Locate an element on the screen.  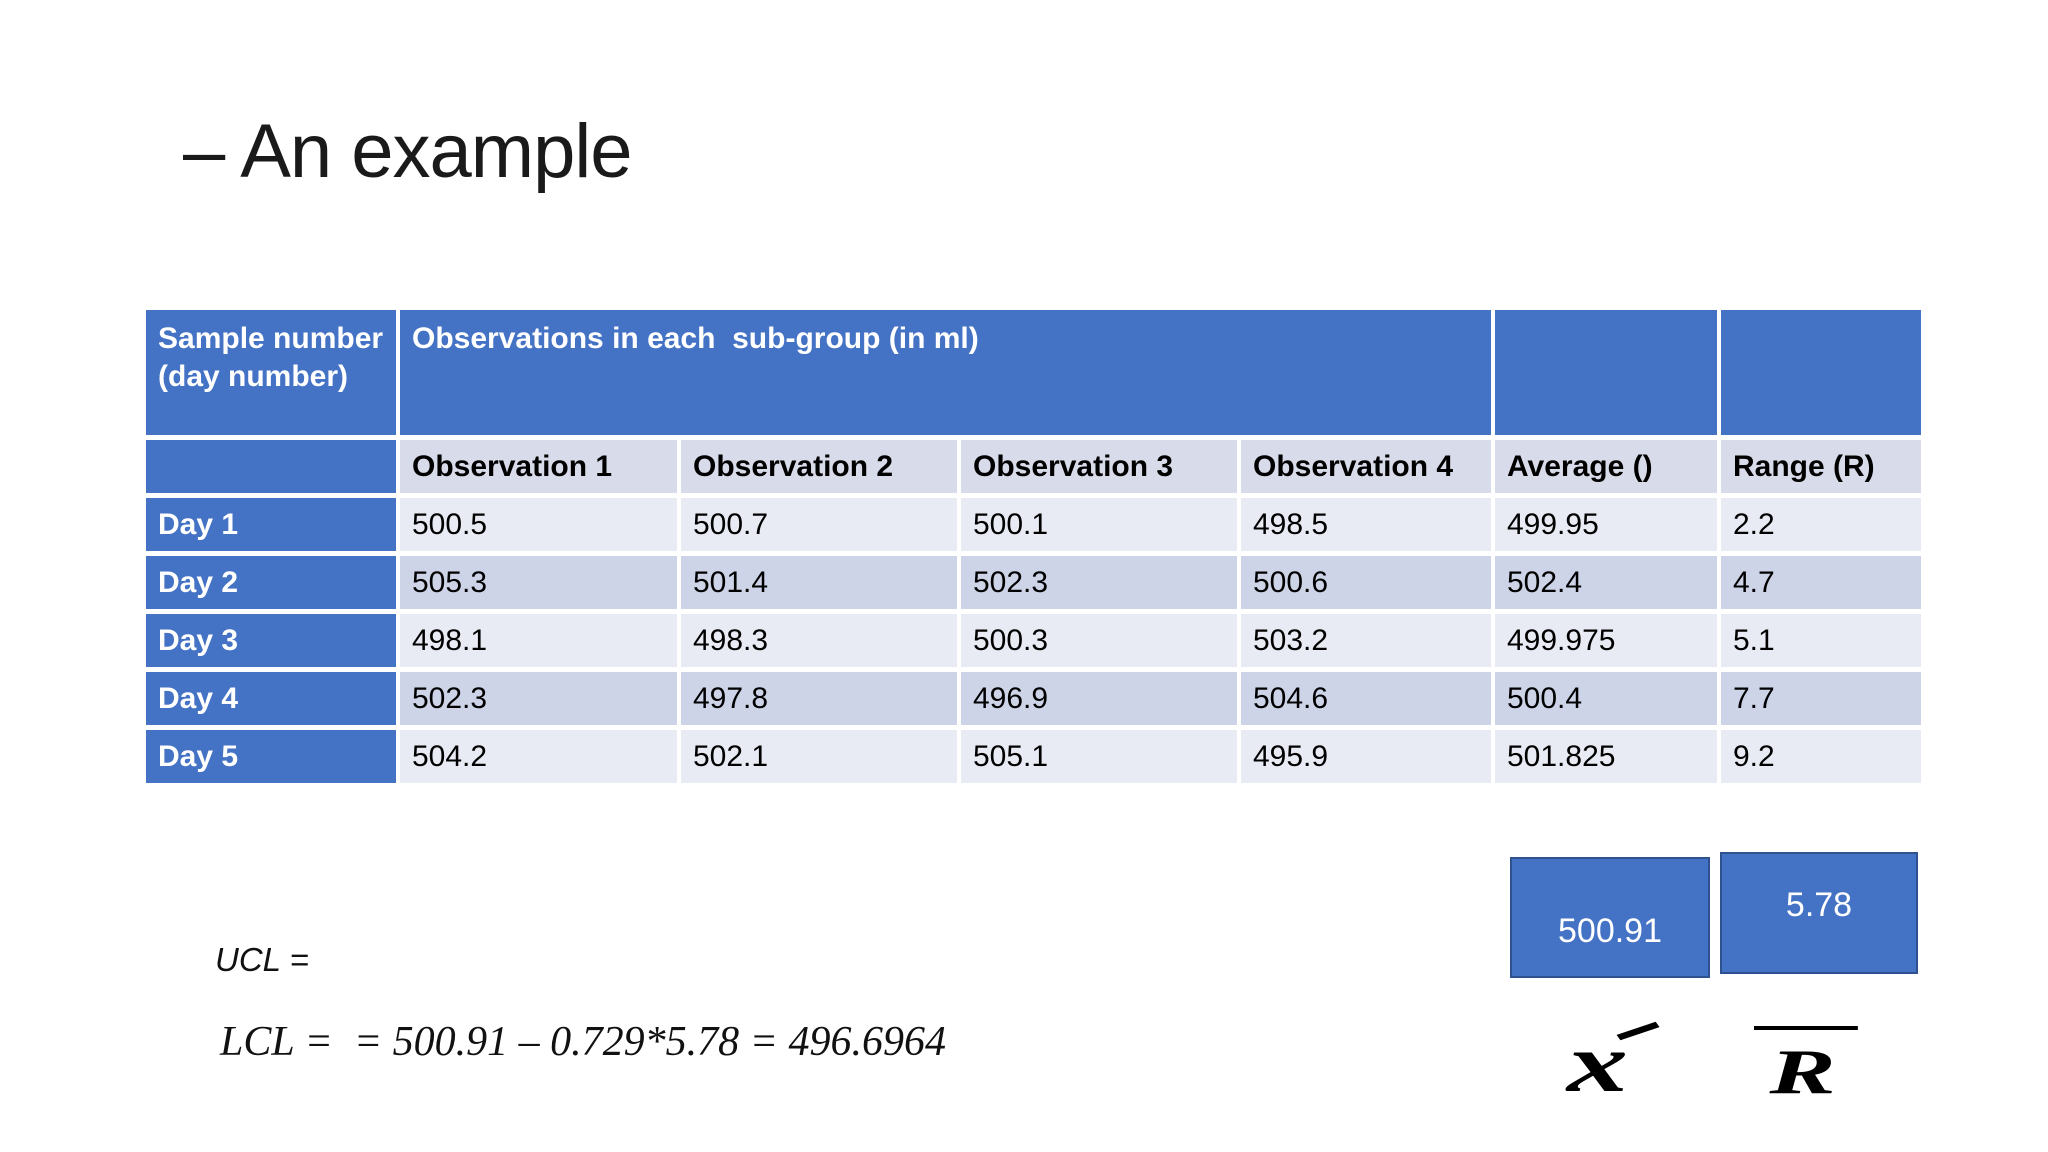
table-cell: 5.1 is located at coordinates (1821, 640).